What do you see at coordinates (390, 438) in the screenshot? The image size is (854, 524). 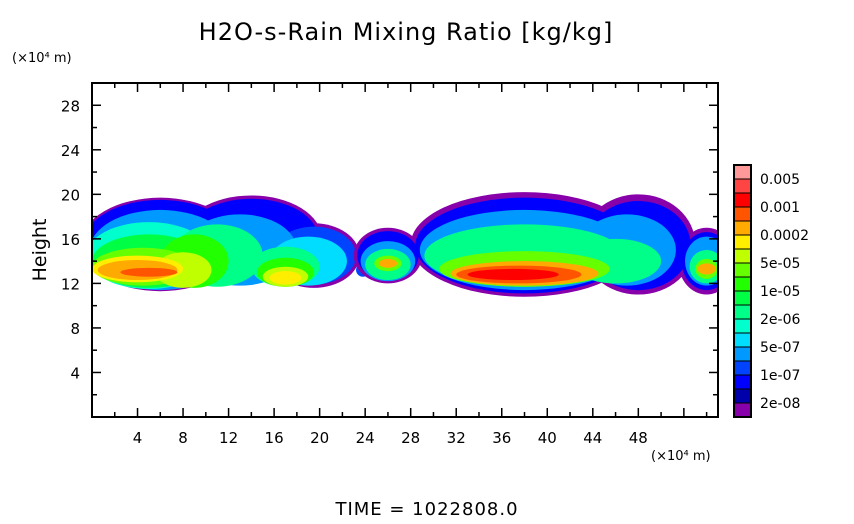 I see `x-tick-labels: 4 8 12 16 20 24 28 32 36 40 44 48` at bounding box center [390, 438].